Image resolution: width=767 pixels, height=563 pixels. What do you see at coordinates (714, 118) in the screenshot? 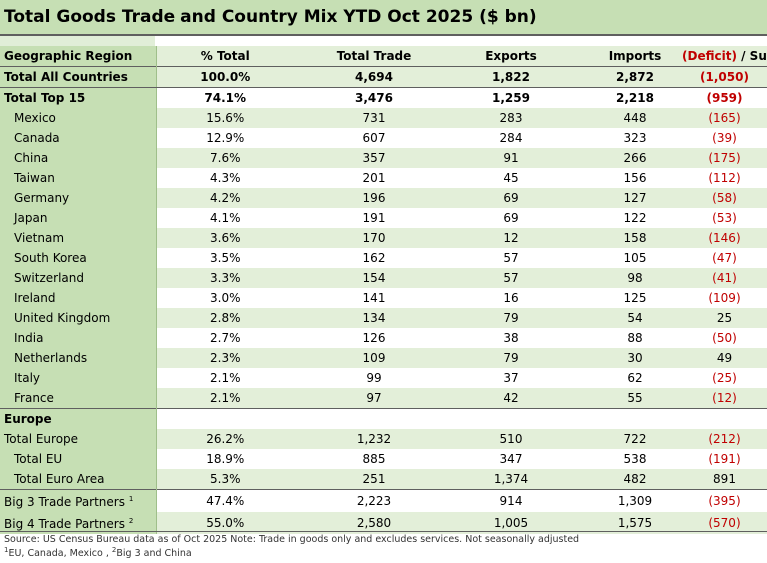
I see `cell-balance: (165)` at bounding box center [714, 118].